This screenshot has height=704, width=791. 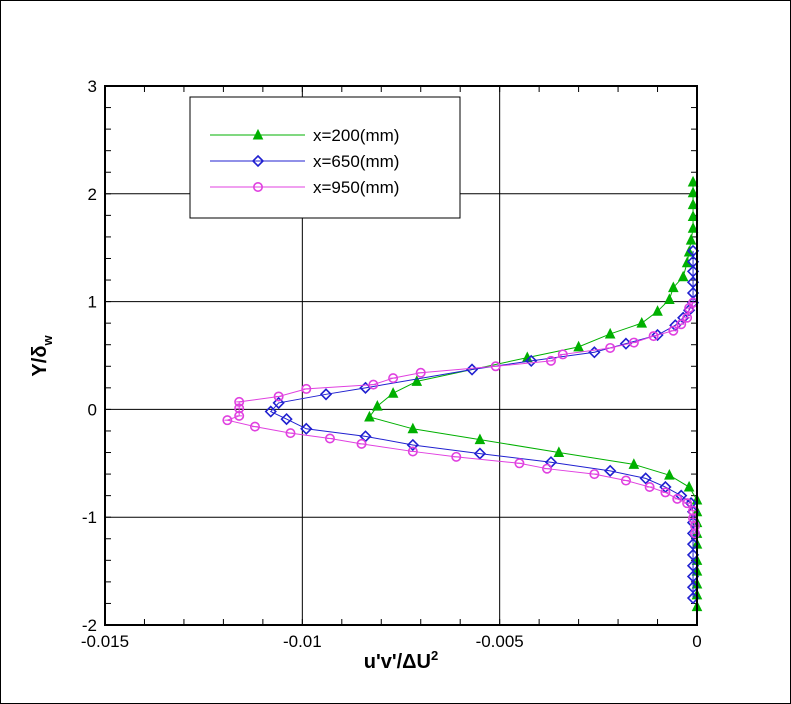 What do you see at coordinates (92, 302) in the screenshot?
I see `y-tick-label: 1` at bounding box center [92, 302].